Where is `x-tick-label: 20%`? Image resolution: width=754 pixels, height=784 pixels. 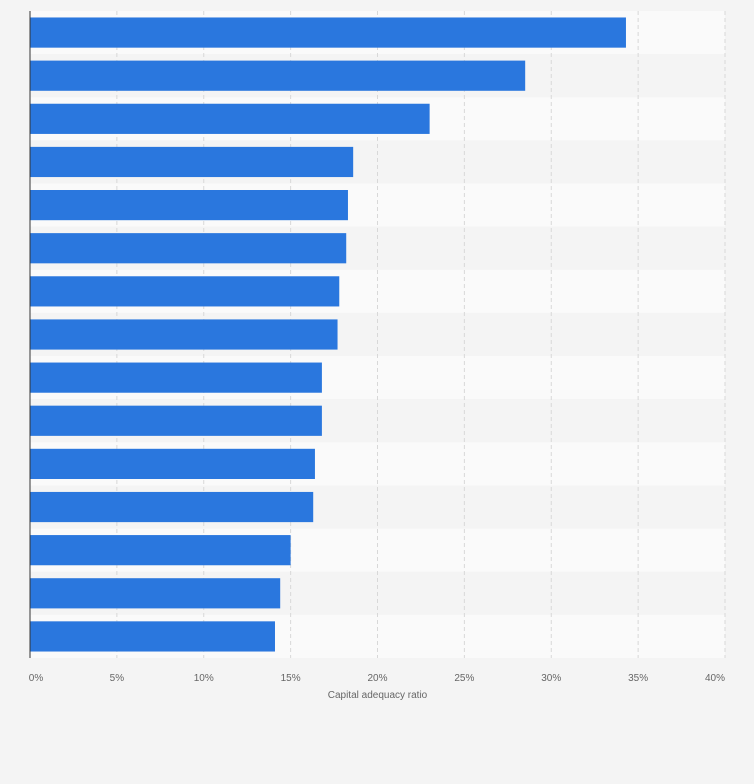
x-tick-label: 20% is located at coordinates (377, 678).